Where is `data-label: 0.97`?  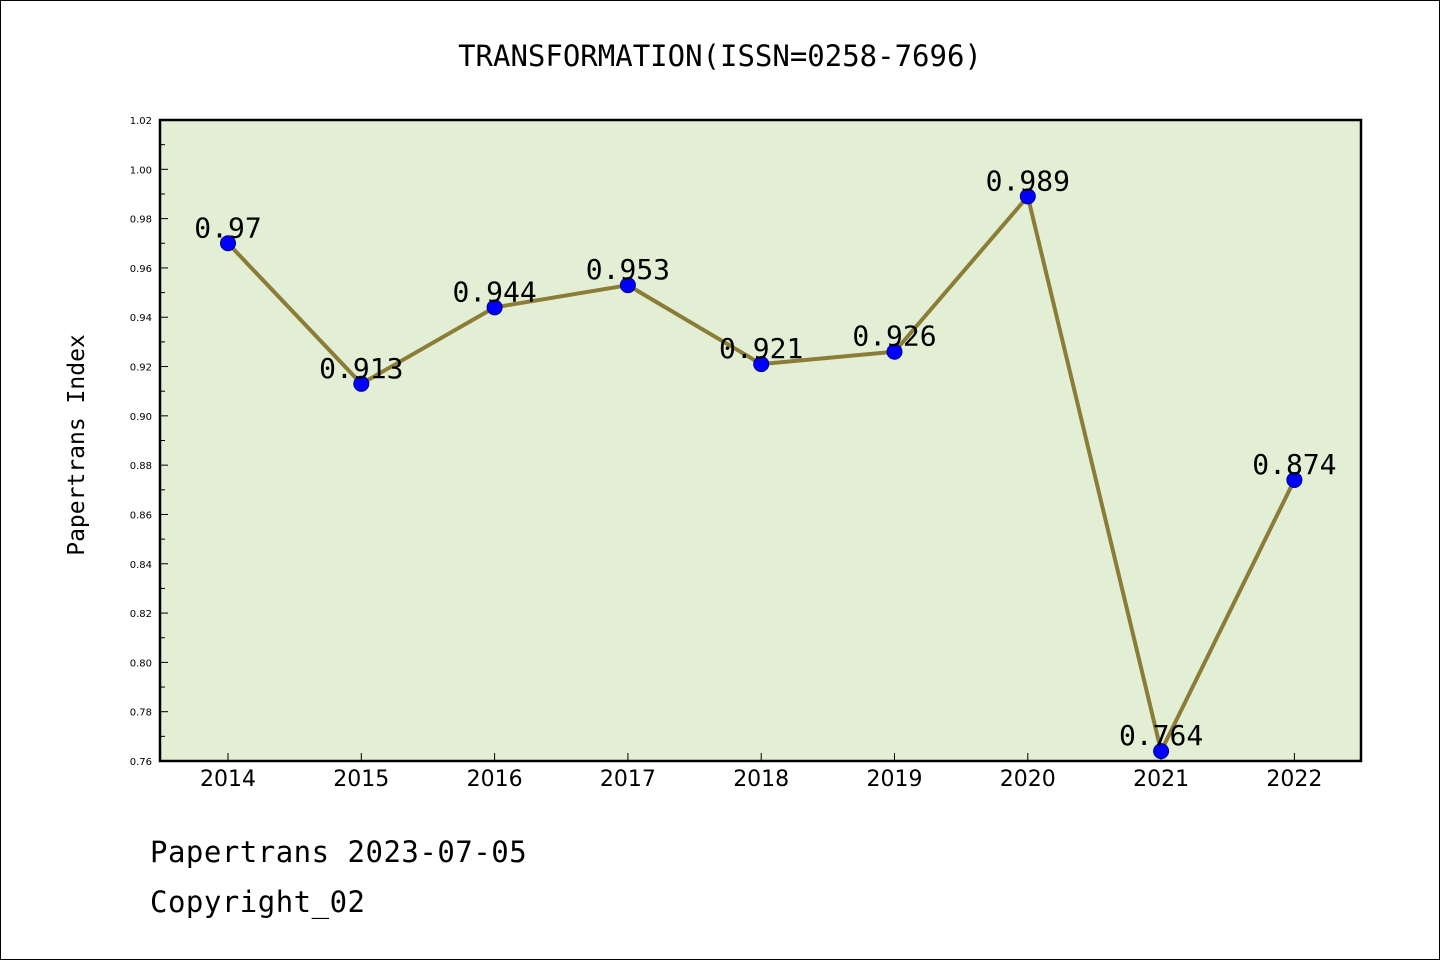
data-label: 0.97 is located at coordinates (227, 227).